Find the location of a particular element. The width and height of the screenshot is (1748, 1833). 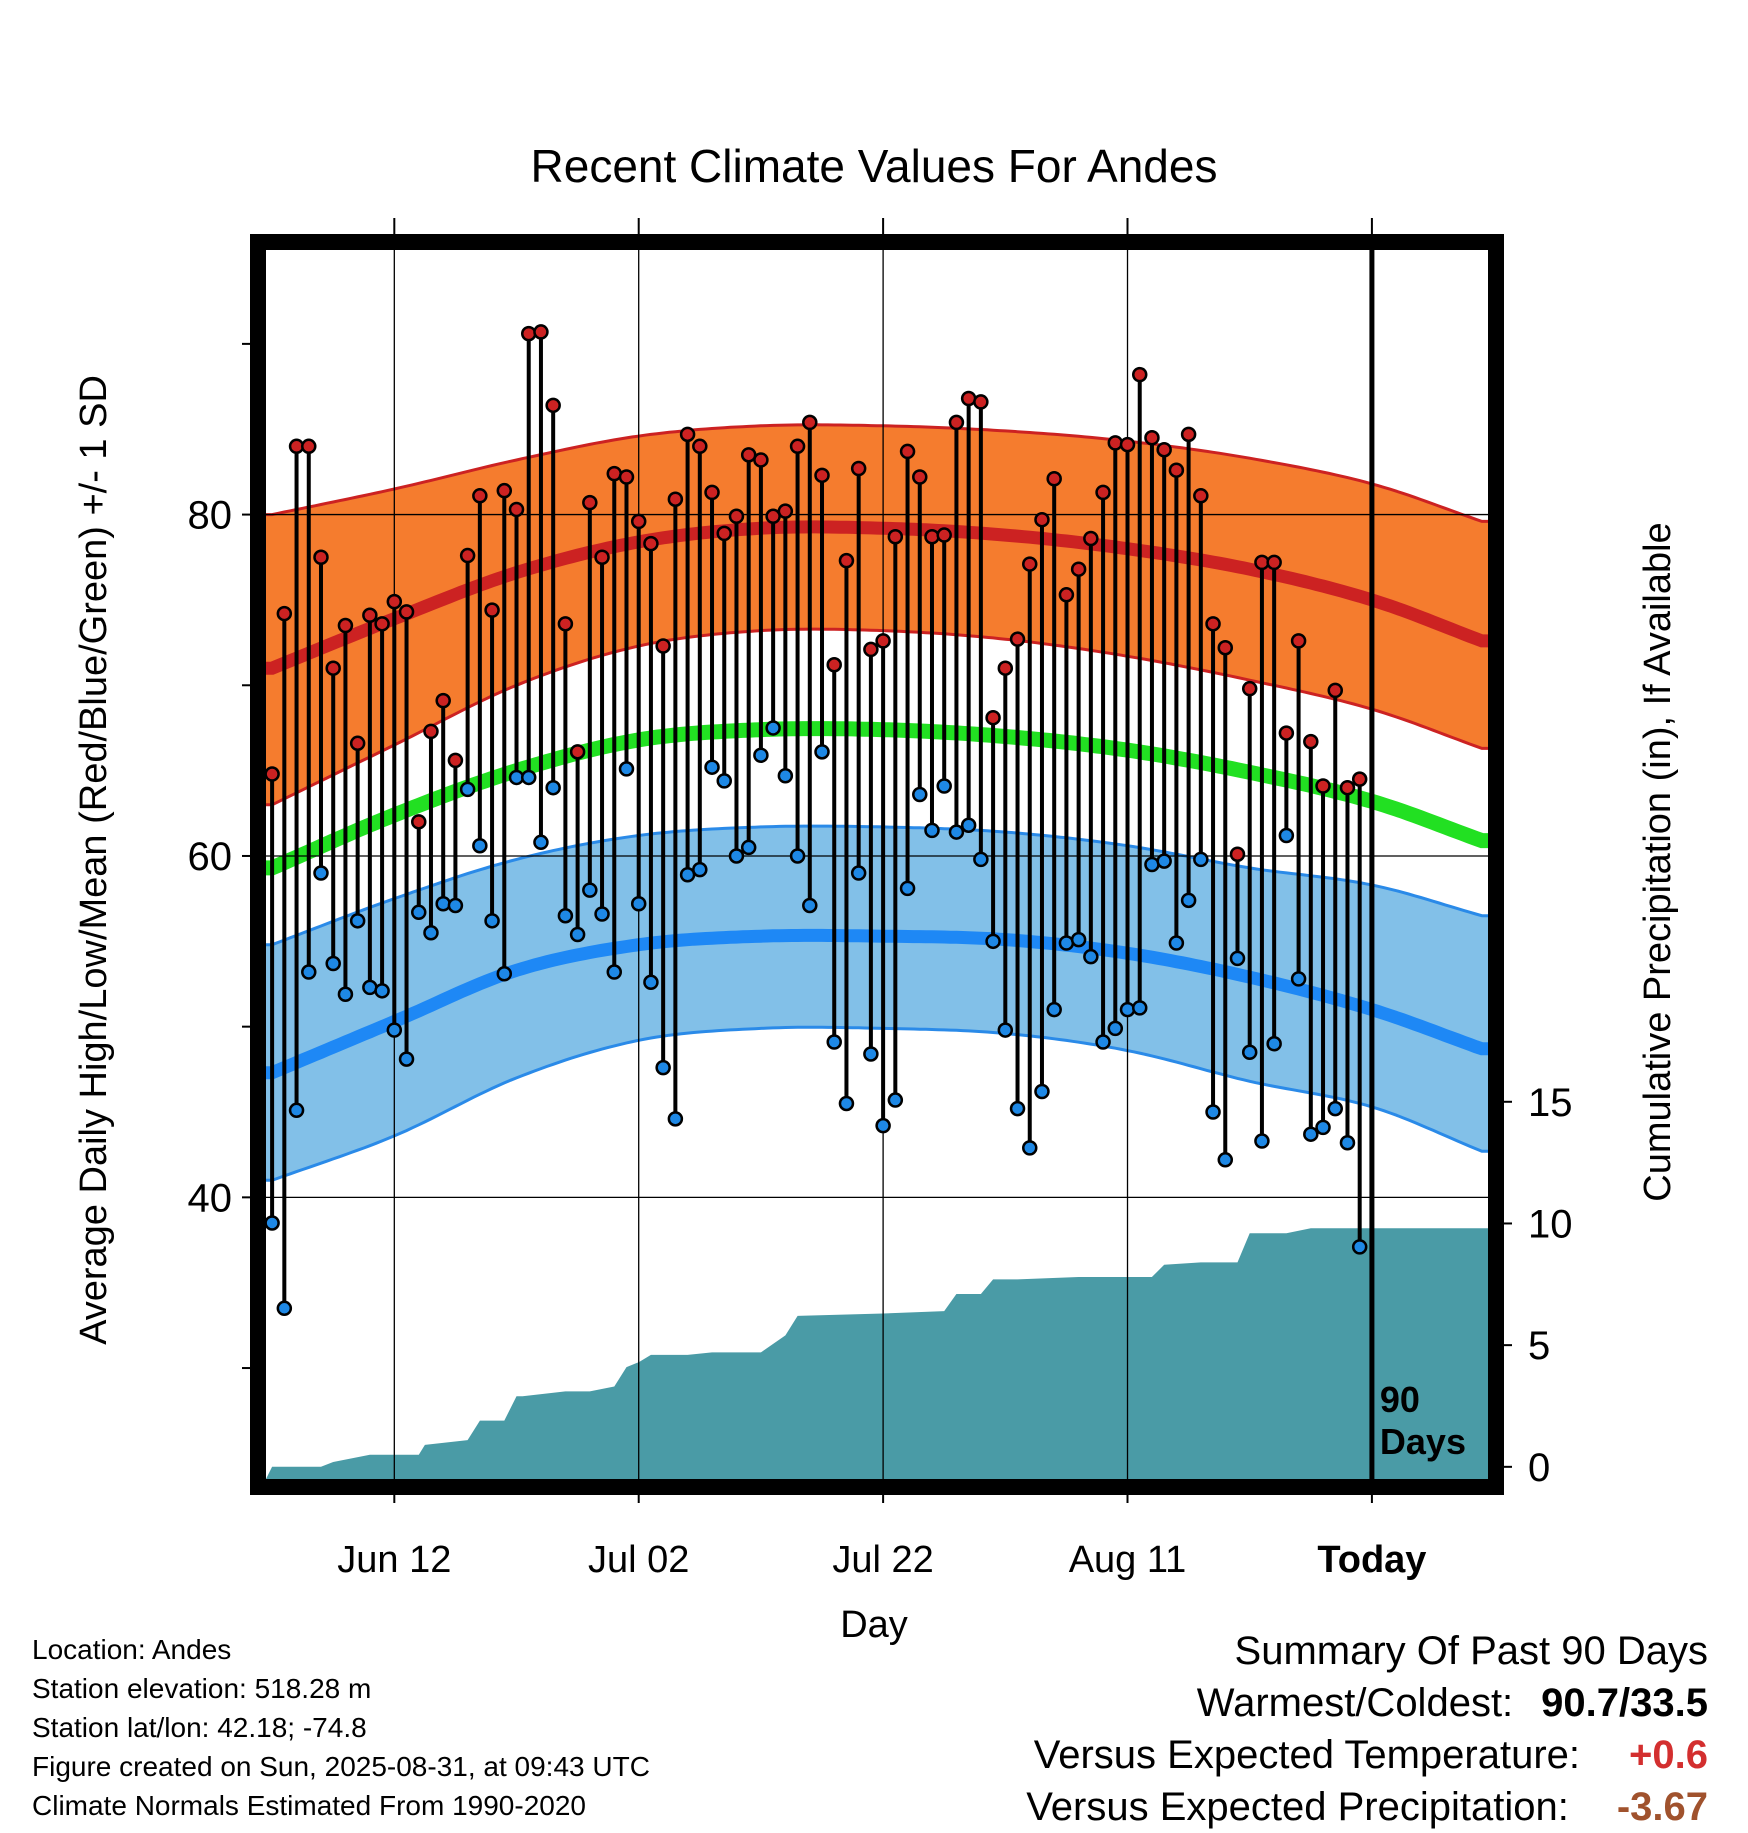

high-upper-edge is located at coordinates (877, 473).